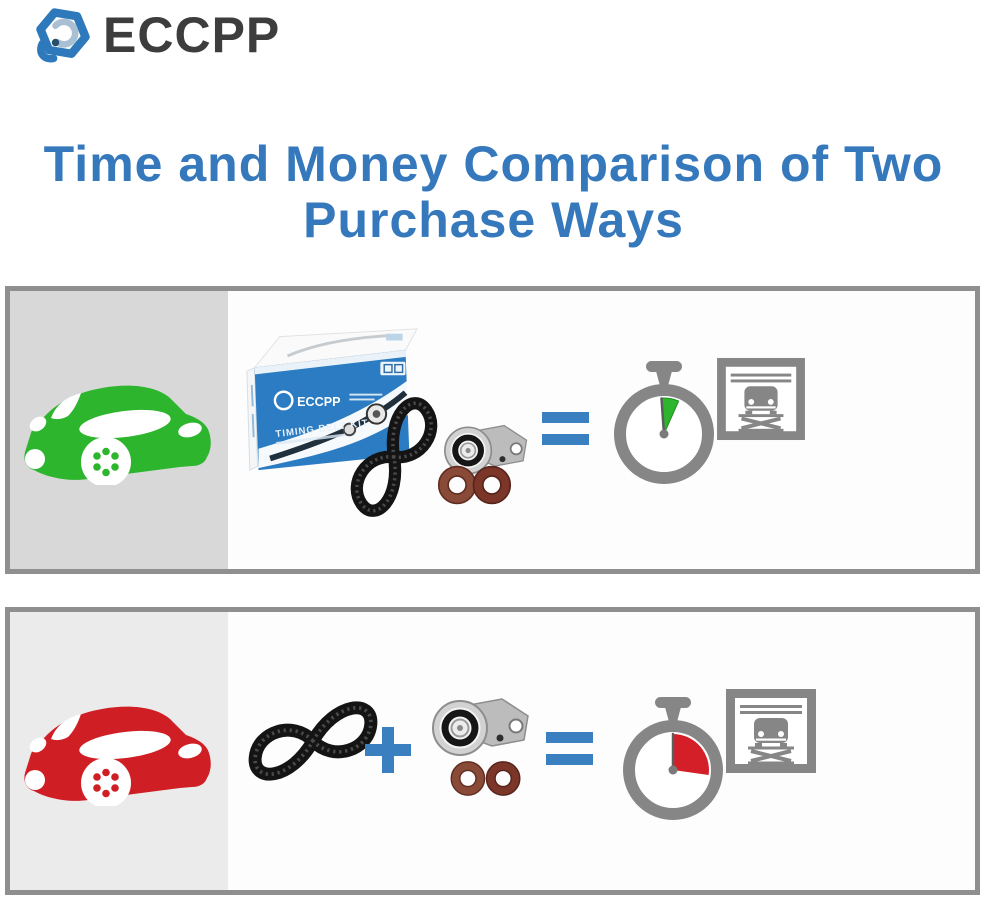 This screenshot has height=899, width=987. I want to click on title-line-1: Time and Money Comparison of Two, so click(493, 164).